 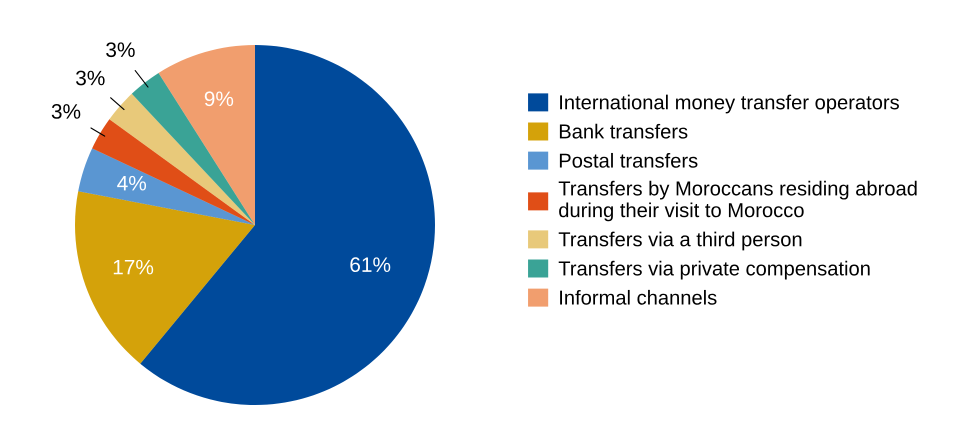 What do you see at coordinates (134, 267) in the screenshot?
I see `data-label: 17%` at bounding box center [134, 267].